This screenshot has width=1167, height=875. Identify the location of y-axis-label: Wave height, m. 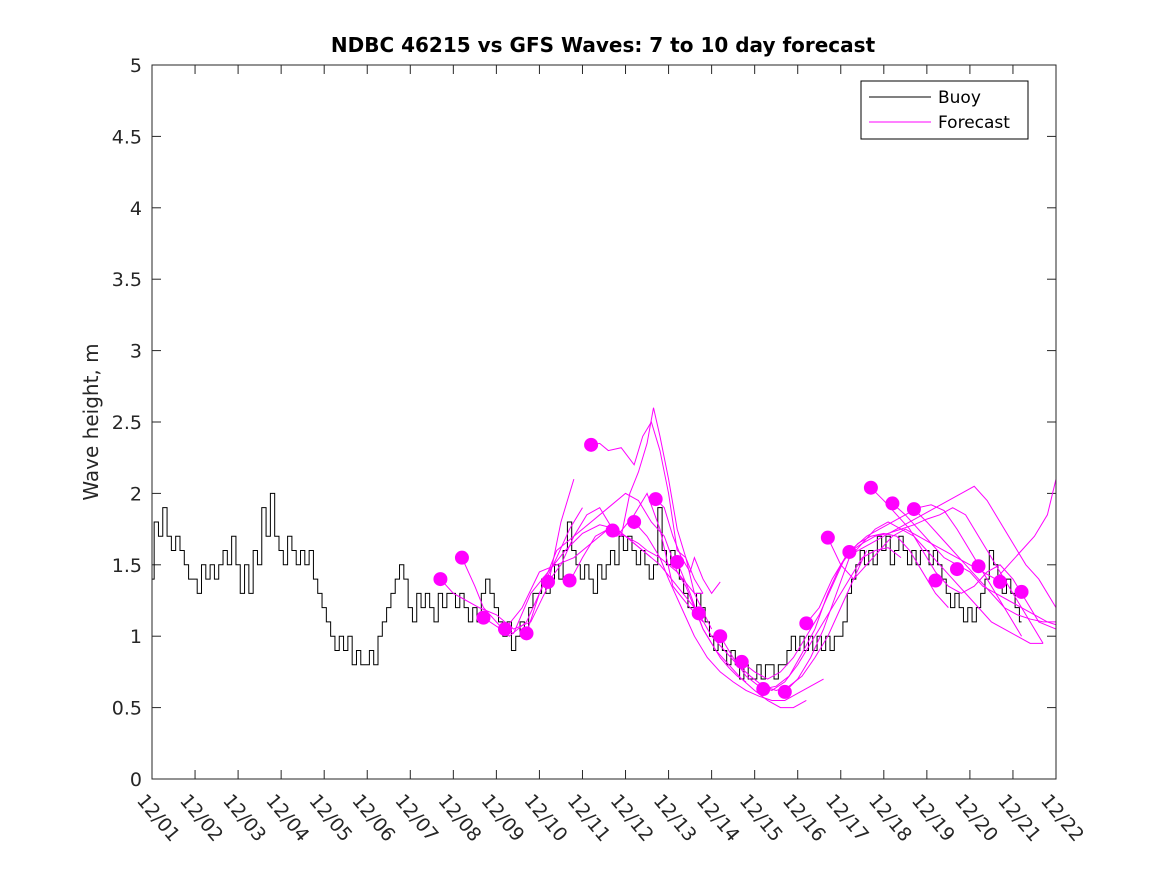
(91, 421).